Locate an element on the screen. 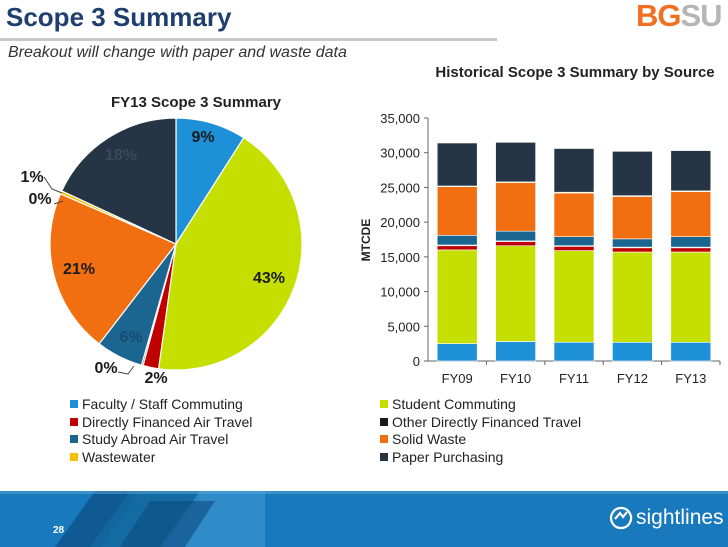 Image resolution: width=728 pixels, height=547 pixels. y-tick-label: 15,000 is located at coordinates (400, 257).